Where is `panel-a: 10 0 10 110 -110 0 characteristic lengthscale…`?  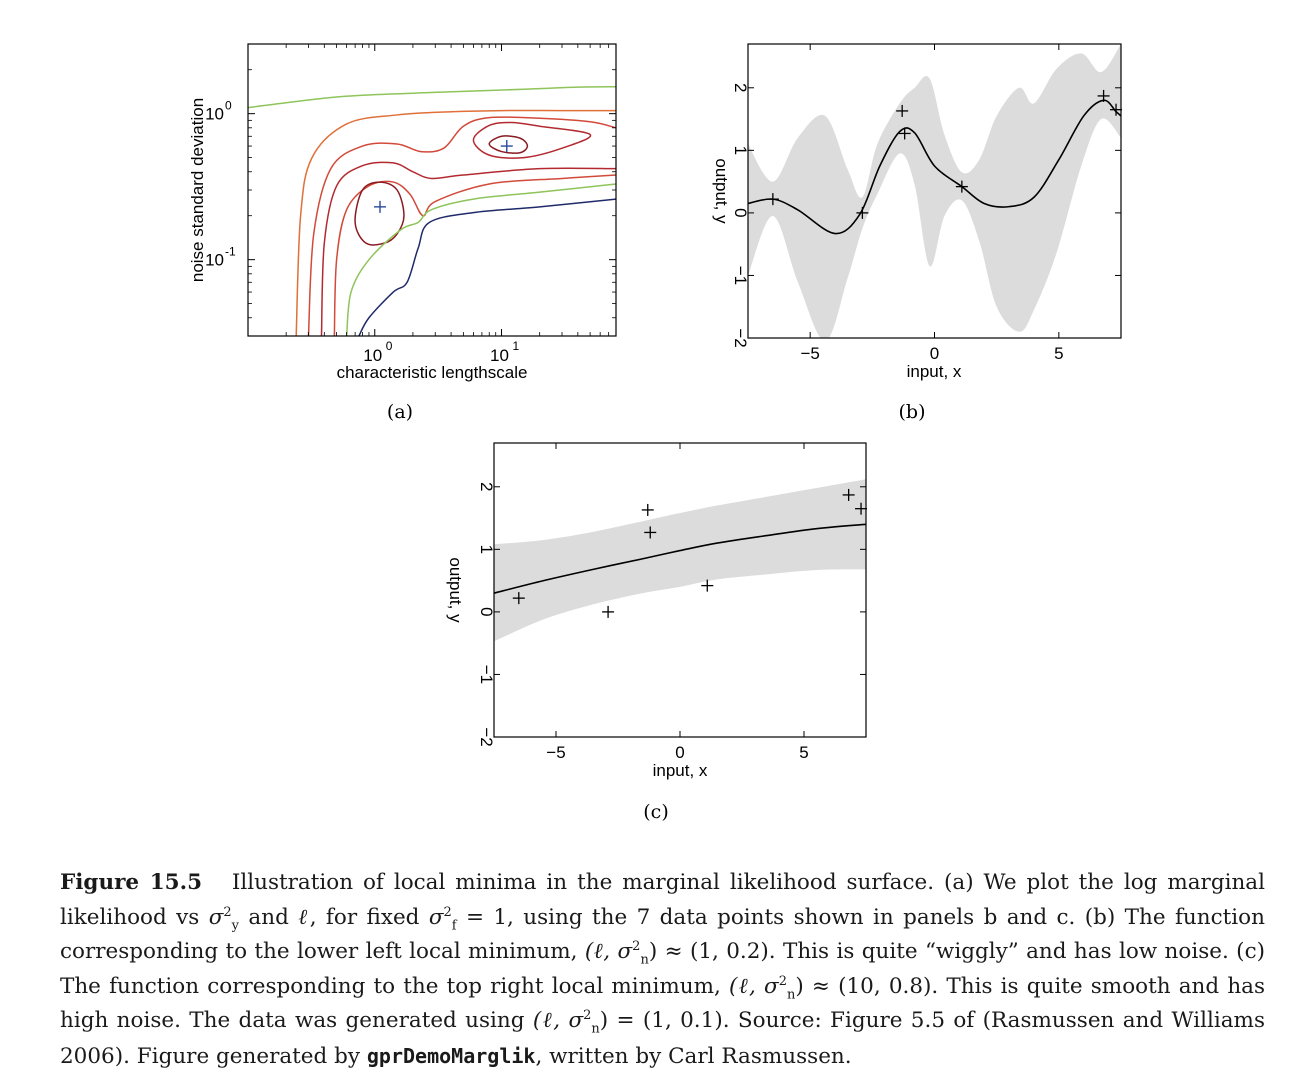
panel-a: 10 0 10 110 -110 0 characteristic lengthscale… is located at coordinates (402, 233).